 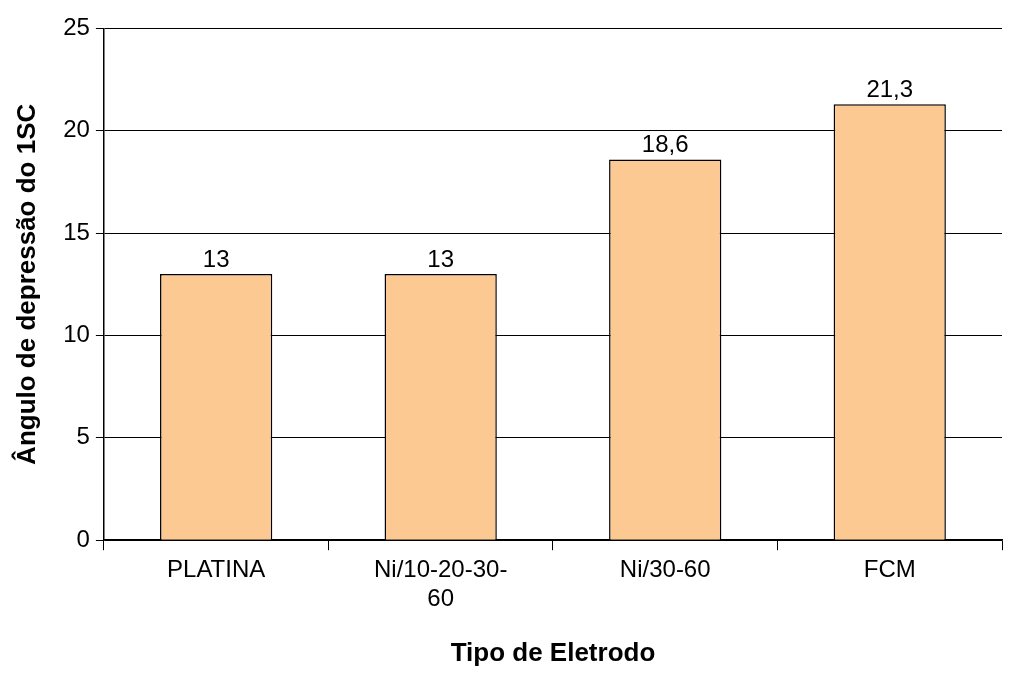 What do you see at coordinates (76, 334) in the screenshot?
I see `y-tick-label: 10` at bounding box center [76, 334].